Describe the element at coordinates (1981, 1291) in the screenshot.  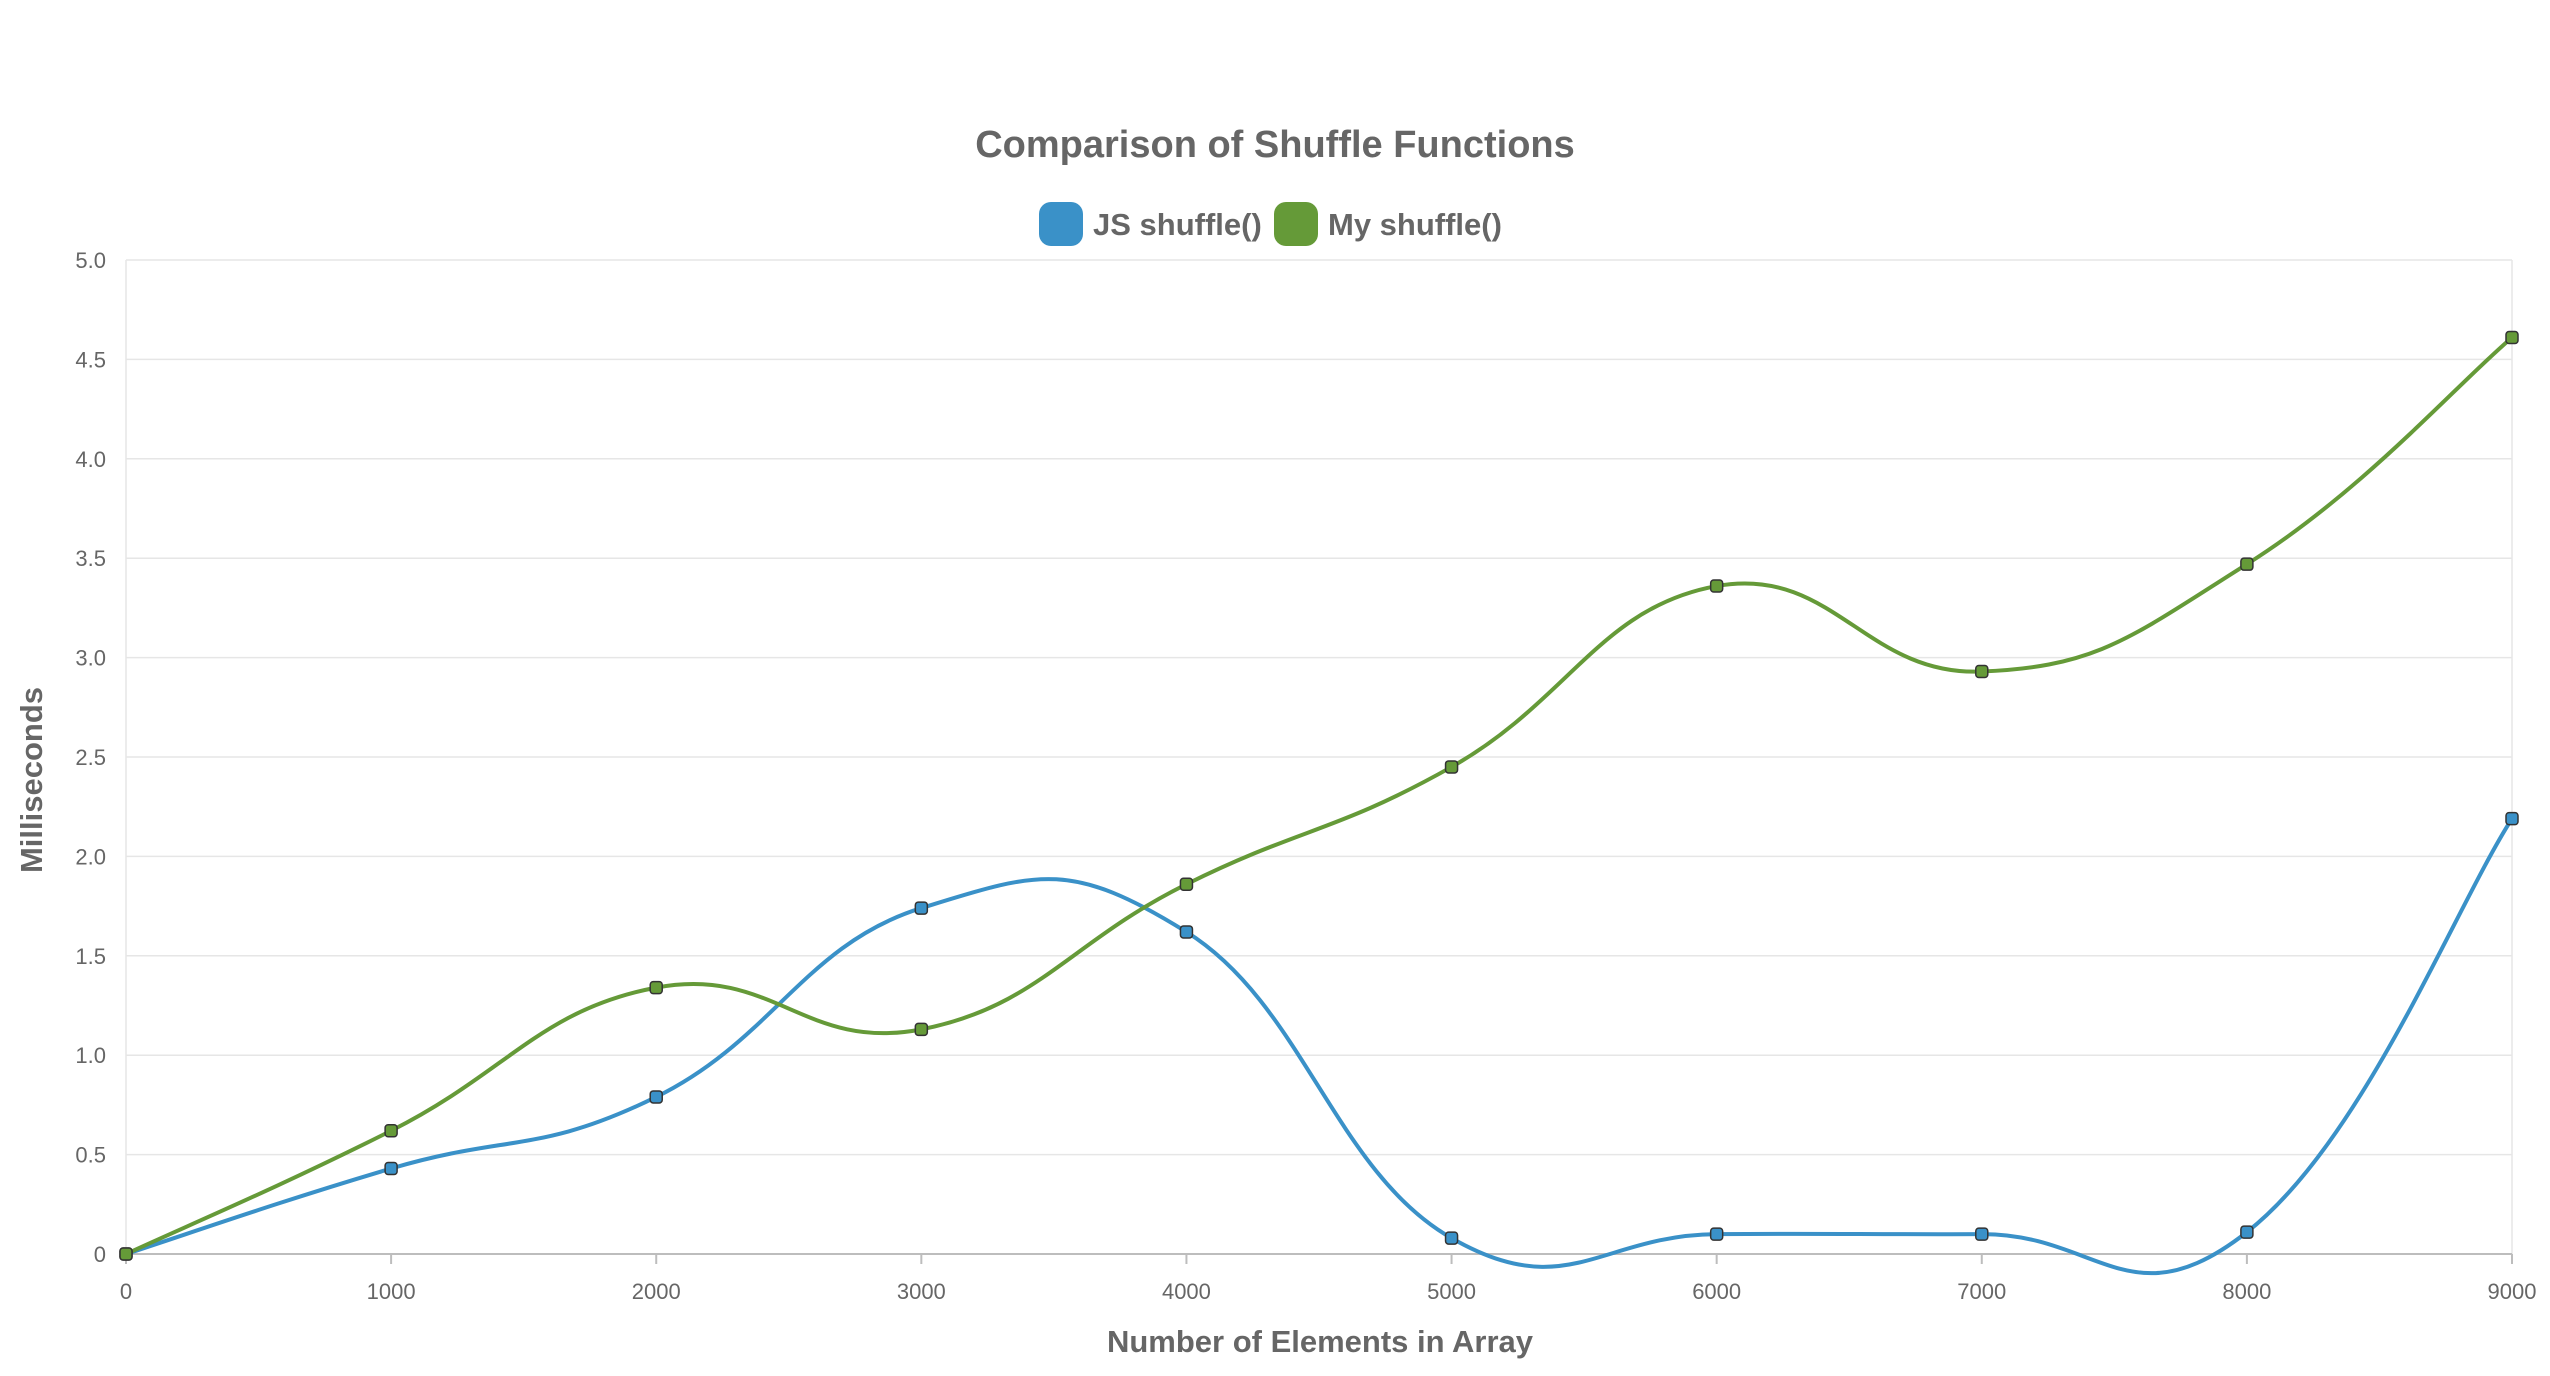
I see `x-tick-label: 7000` at that location.